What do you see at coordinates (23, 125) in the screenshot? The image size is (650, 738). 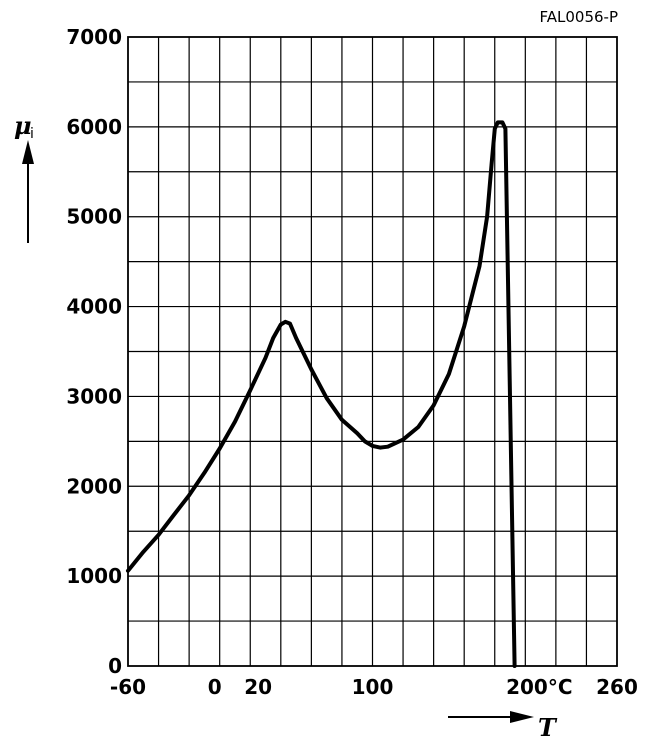 I see `y-axis-symbol: μ` at bounding box center [23, 125].